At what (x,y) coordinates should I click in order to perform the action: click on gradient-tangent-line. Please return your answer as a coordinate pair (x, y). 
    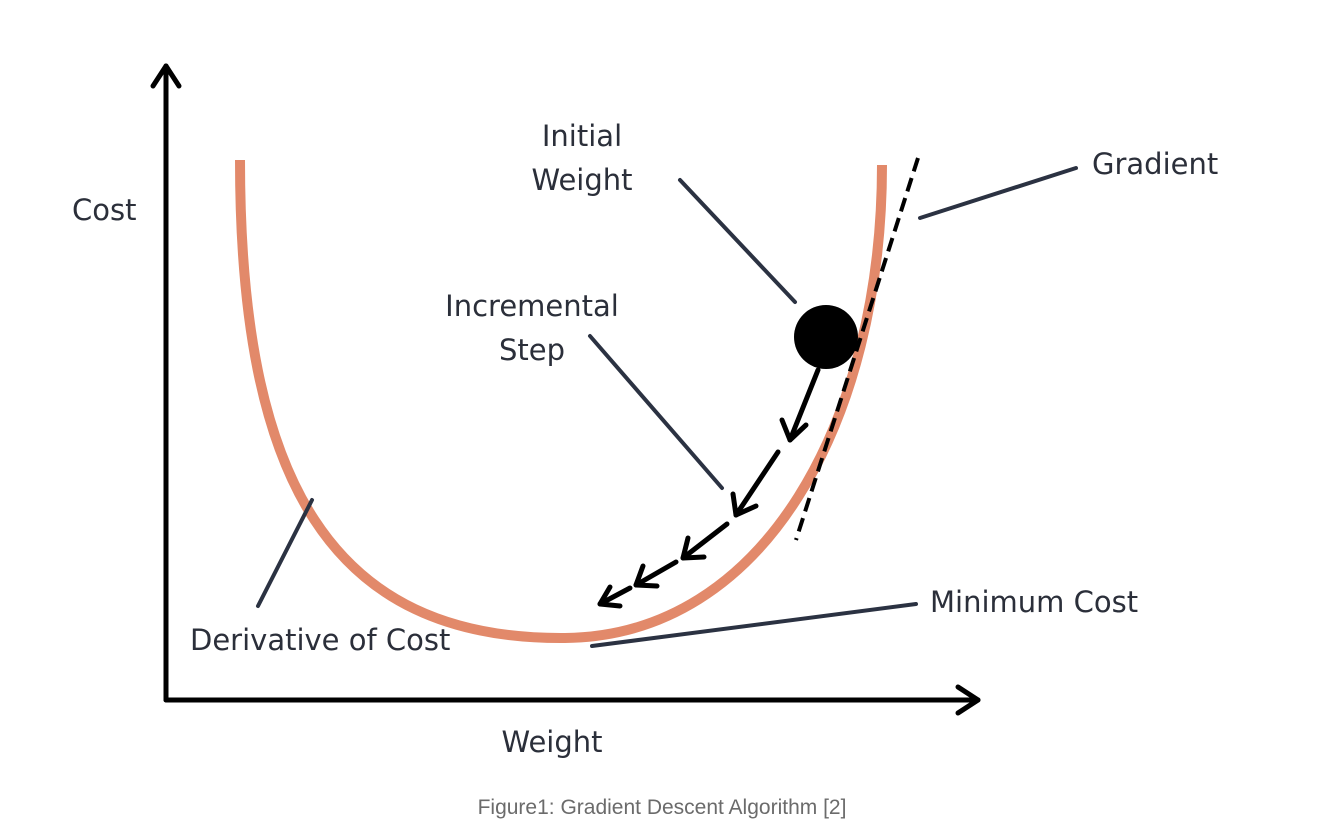
    Looking at the image, I should click on (857, 349).